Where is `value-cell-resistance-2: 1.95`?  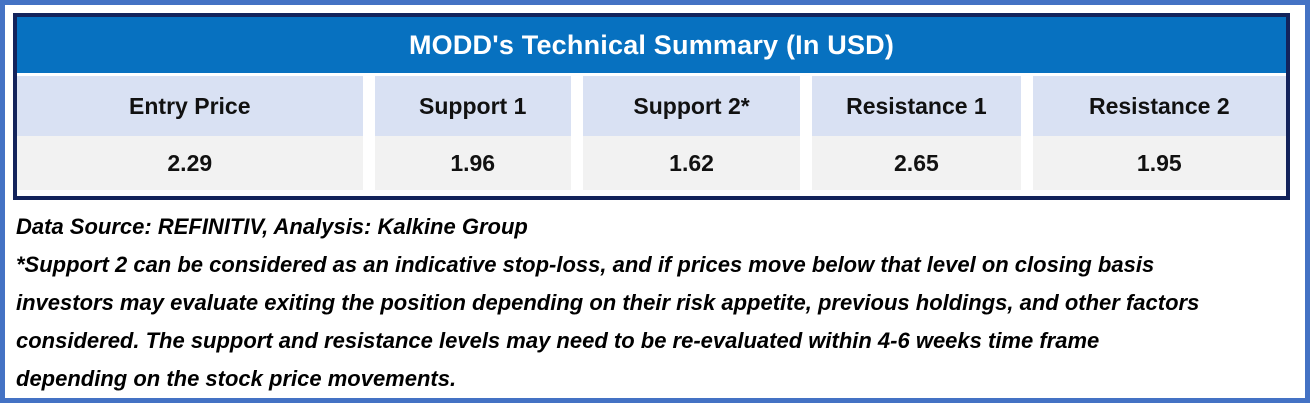 value-cell-resistance-2: 1.95 is located at coordinates (1159, 163).